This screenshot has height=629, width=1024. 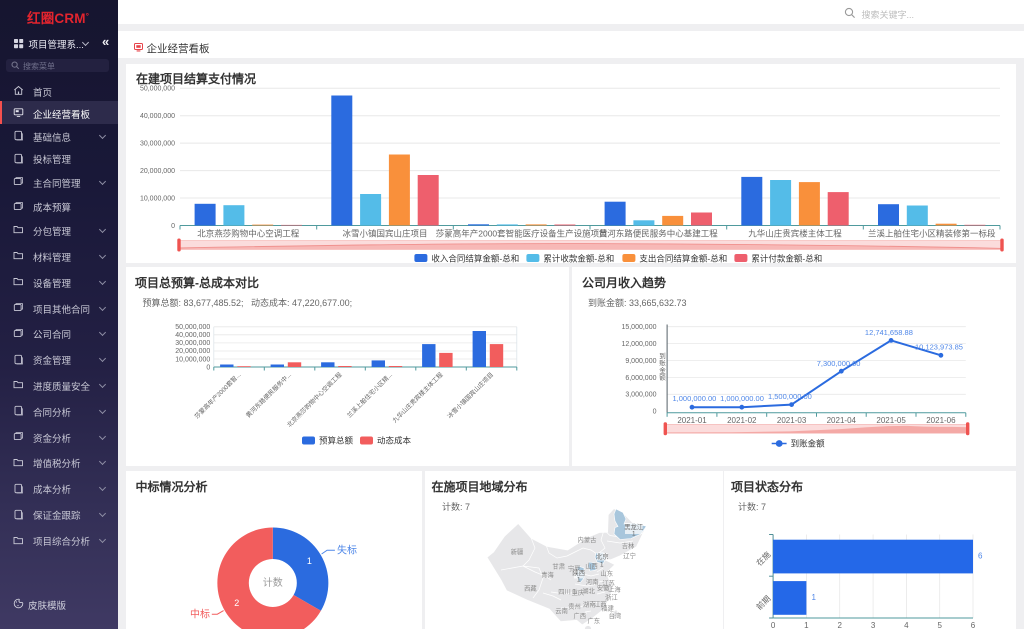 What do you see at coordinates (273, 582) in the screenshot?
I see `svg-text: 计数` at bounding box center [273, 582].